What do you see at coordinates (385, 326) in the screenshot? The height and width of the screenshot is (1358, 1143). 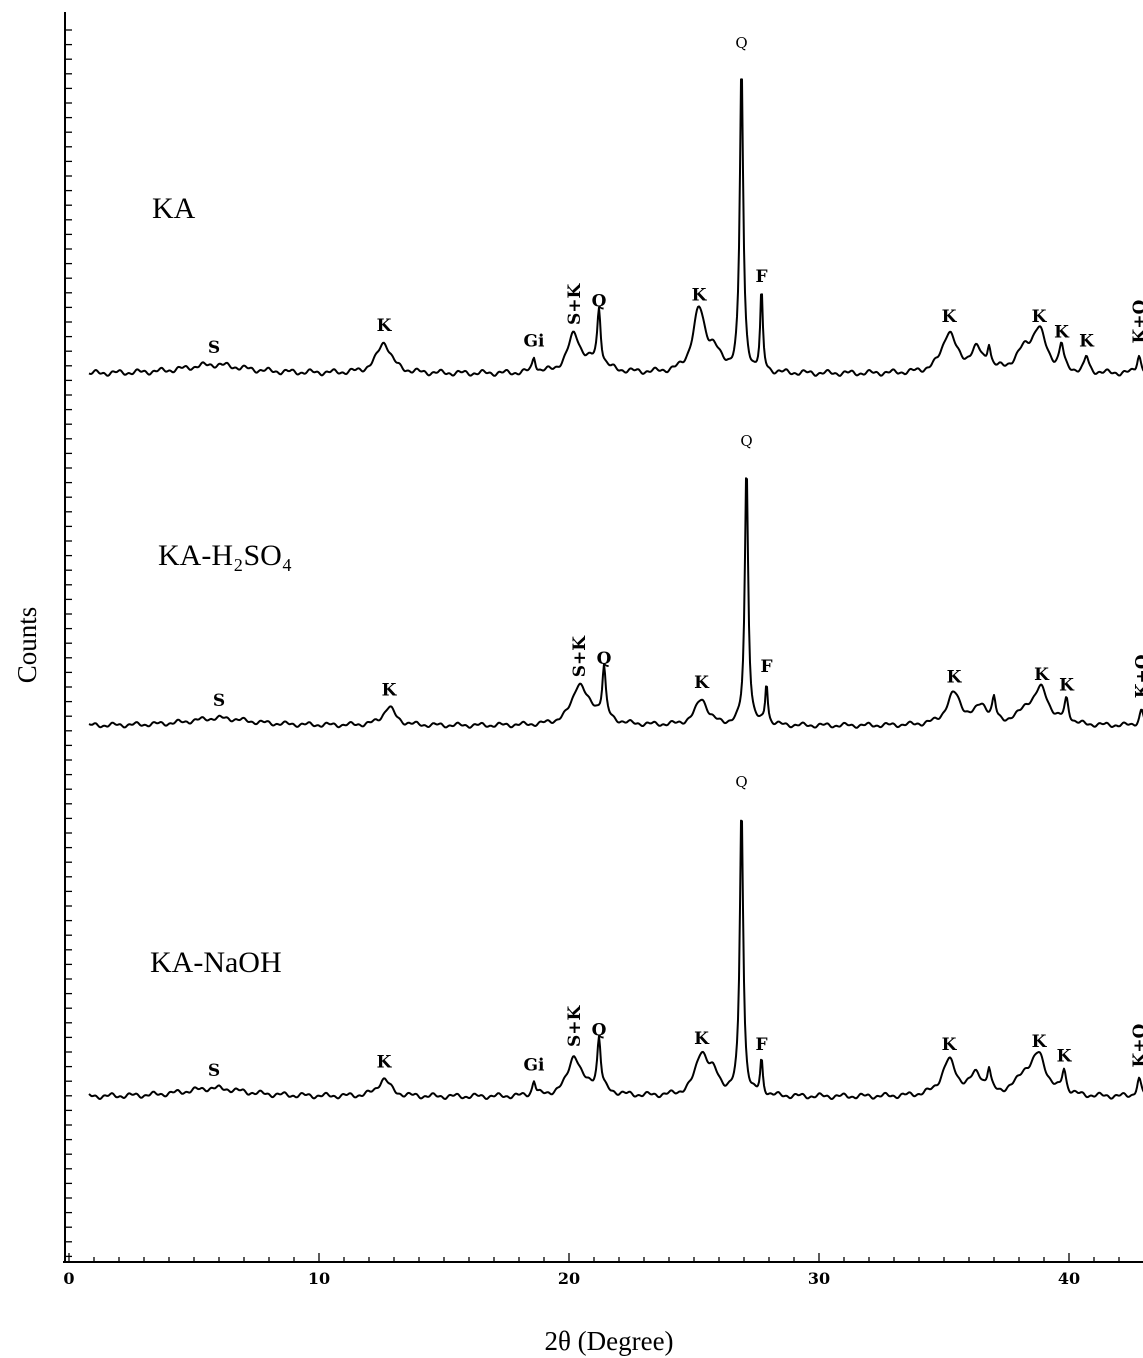 I see `peak-label-0-1: K` at bounding box center [385, 326].